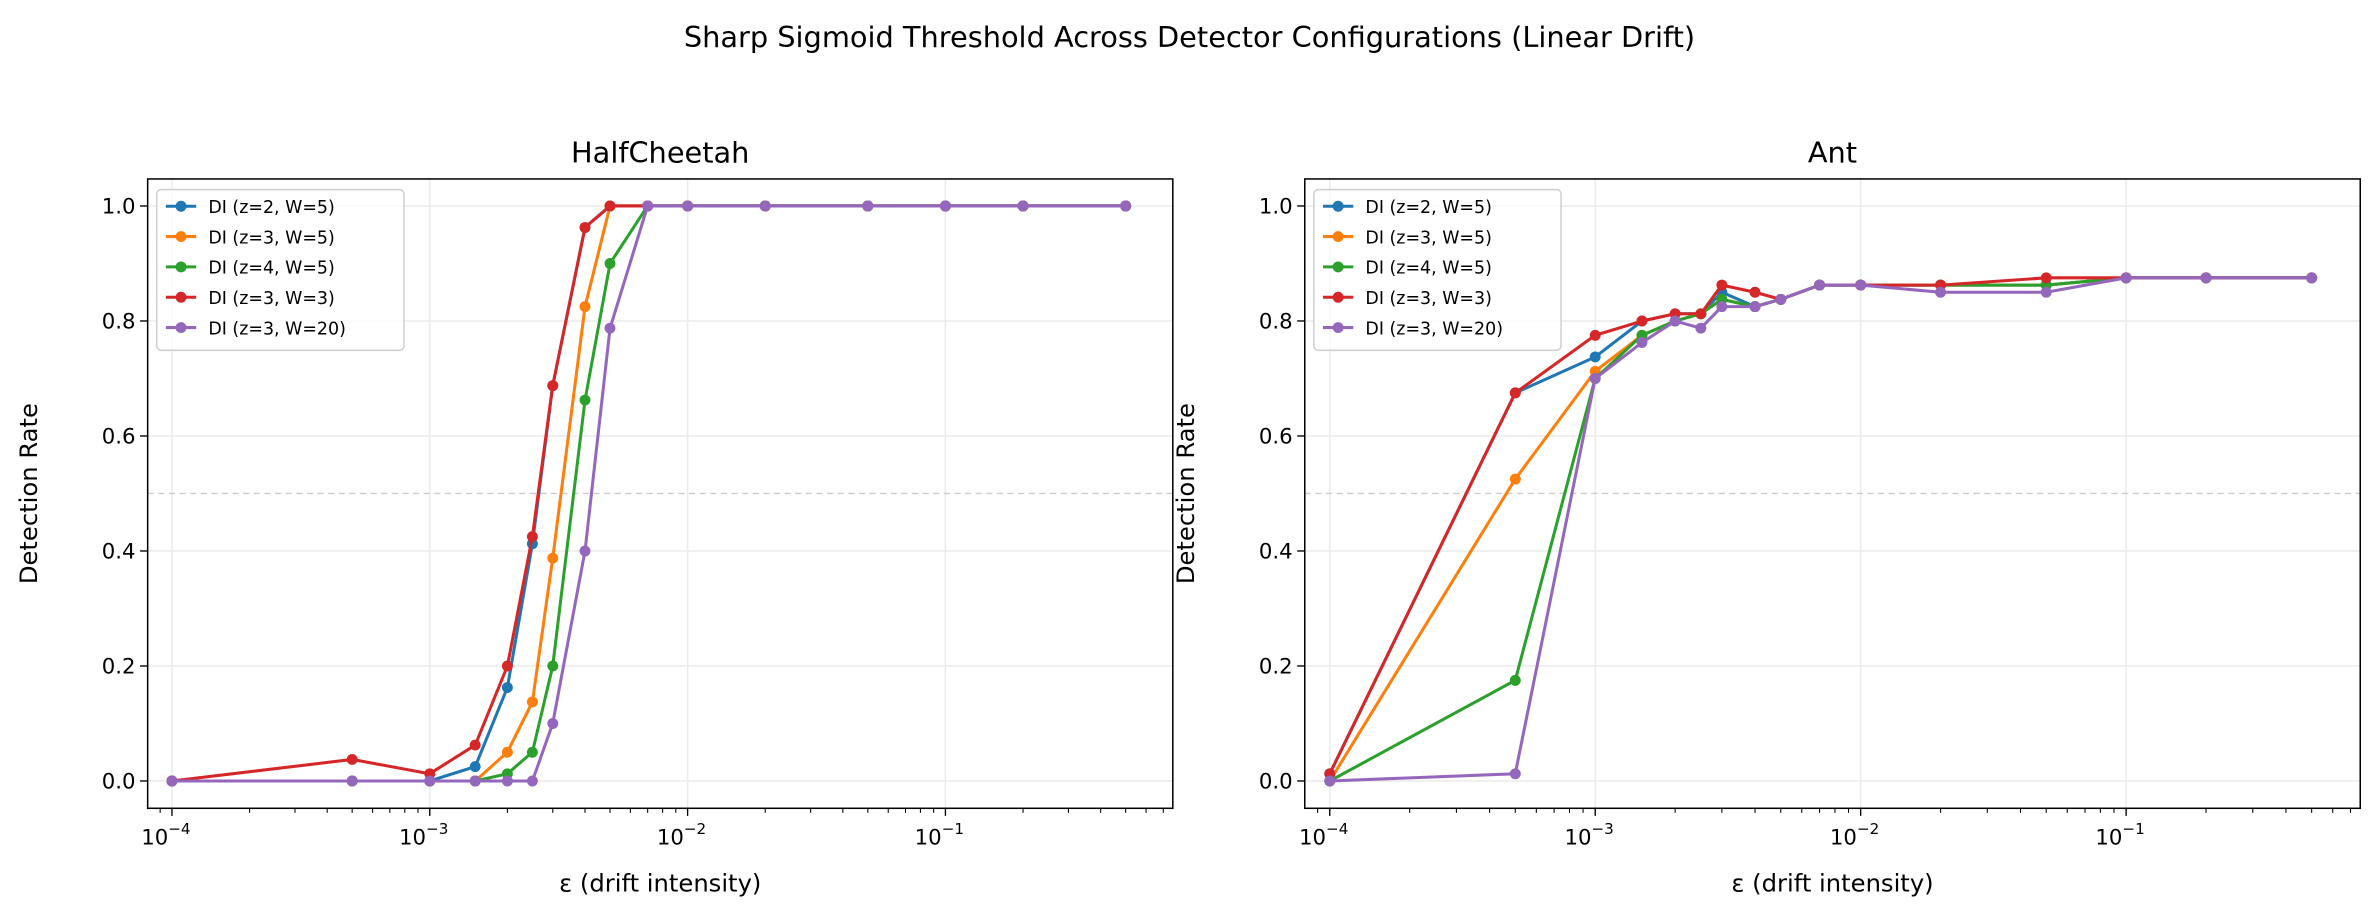  What do you see at coordinates (1602, 829) in the screenshot?
I see `x-tick-exponent: −3` at bounding box center [1602, 829].